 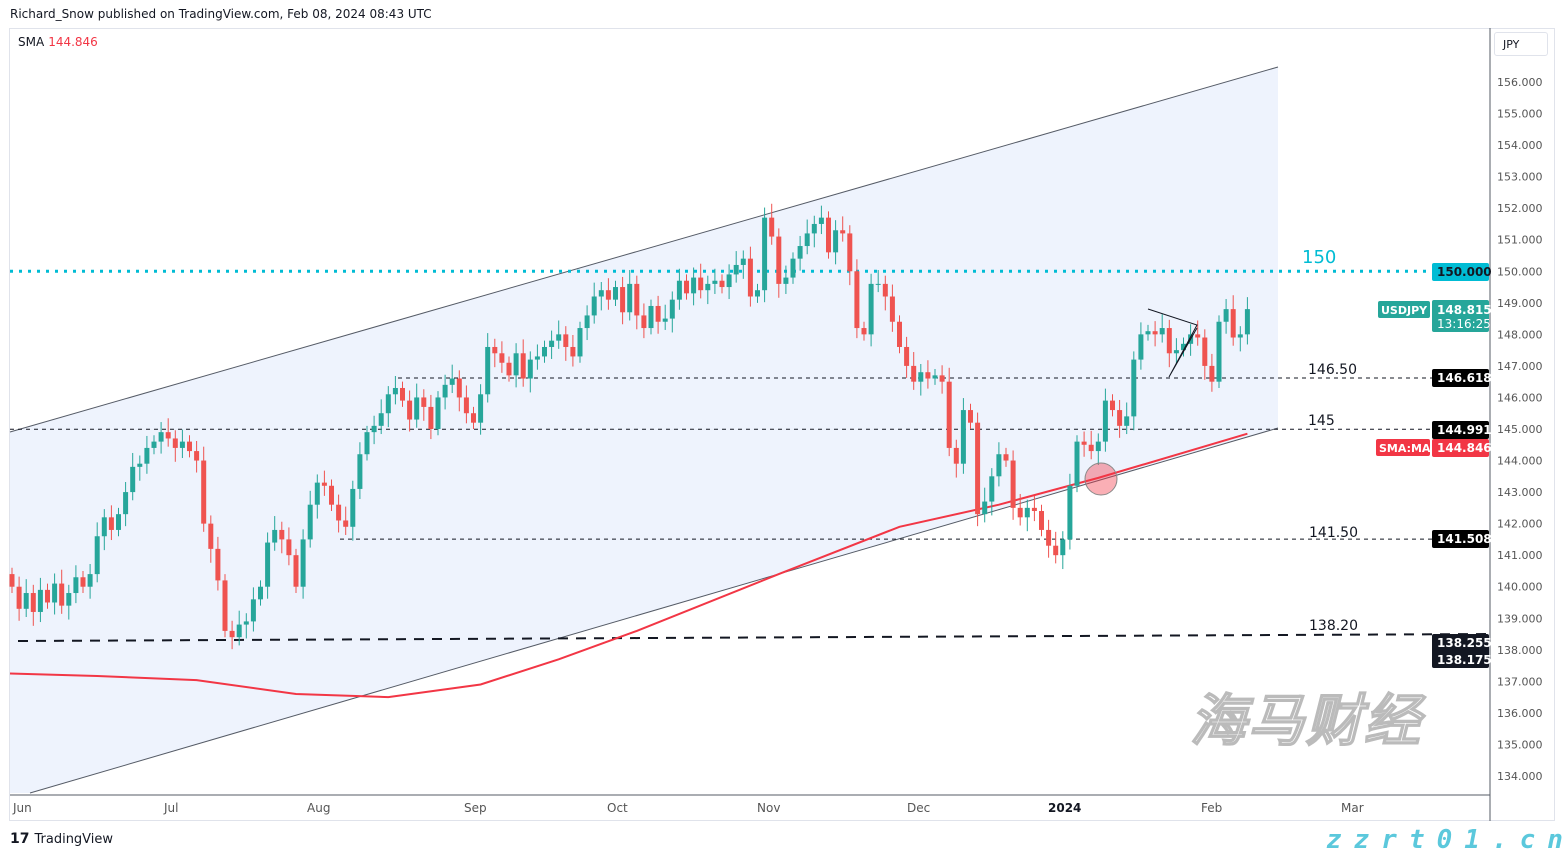 What do you see at coordinates (1520, 555) in the screenshot?
I see `price-tick: 141.000` at bounding box center [1520, 555].